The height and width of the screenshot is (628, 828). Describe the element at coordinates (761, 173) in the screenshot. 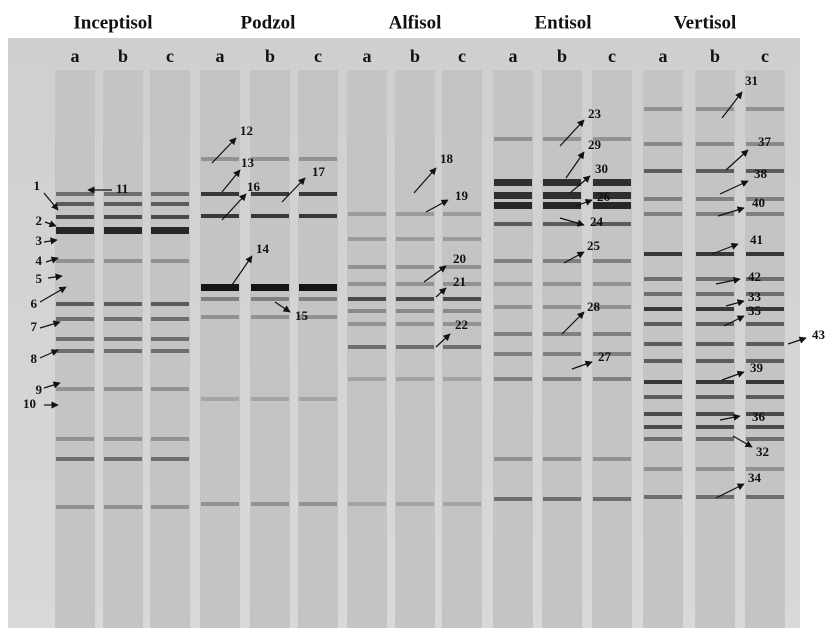

I see `band-label: 38` at that location.